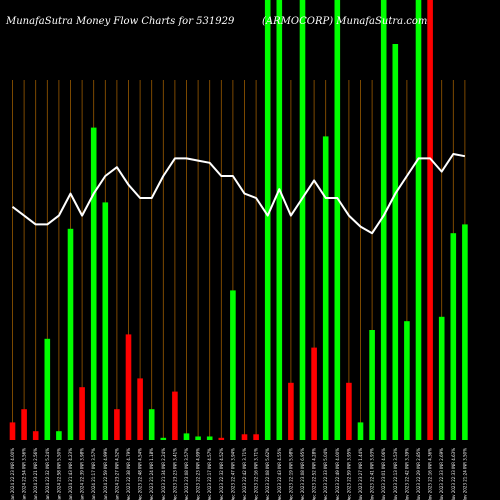 Image resolution: width=500 pixels, height=500 pixels. Describe the element at coordinates (464, 474) in the screenshot. I see `x-tick-label: Fri 17 Nov 2023 21:24 INR 3.50%` at that location.